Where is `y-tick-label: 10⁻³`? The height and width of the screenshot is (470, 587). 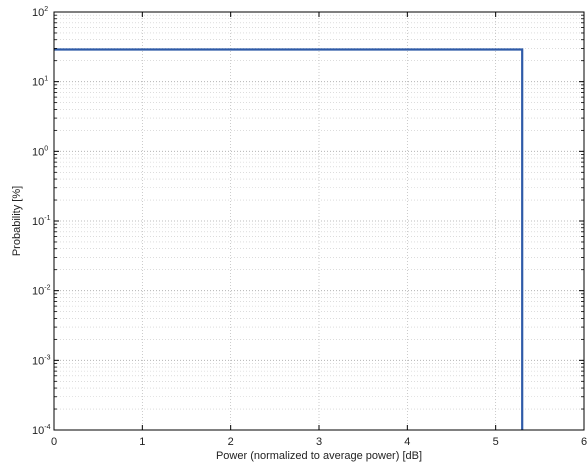
y-tick-label: 10⁻³ is located at coordinates (41, 360).